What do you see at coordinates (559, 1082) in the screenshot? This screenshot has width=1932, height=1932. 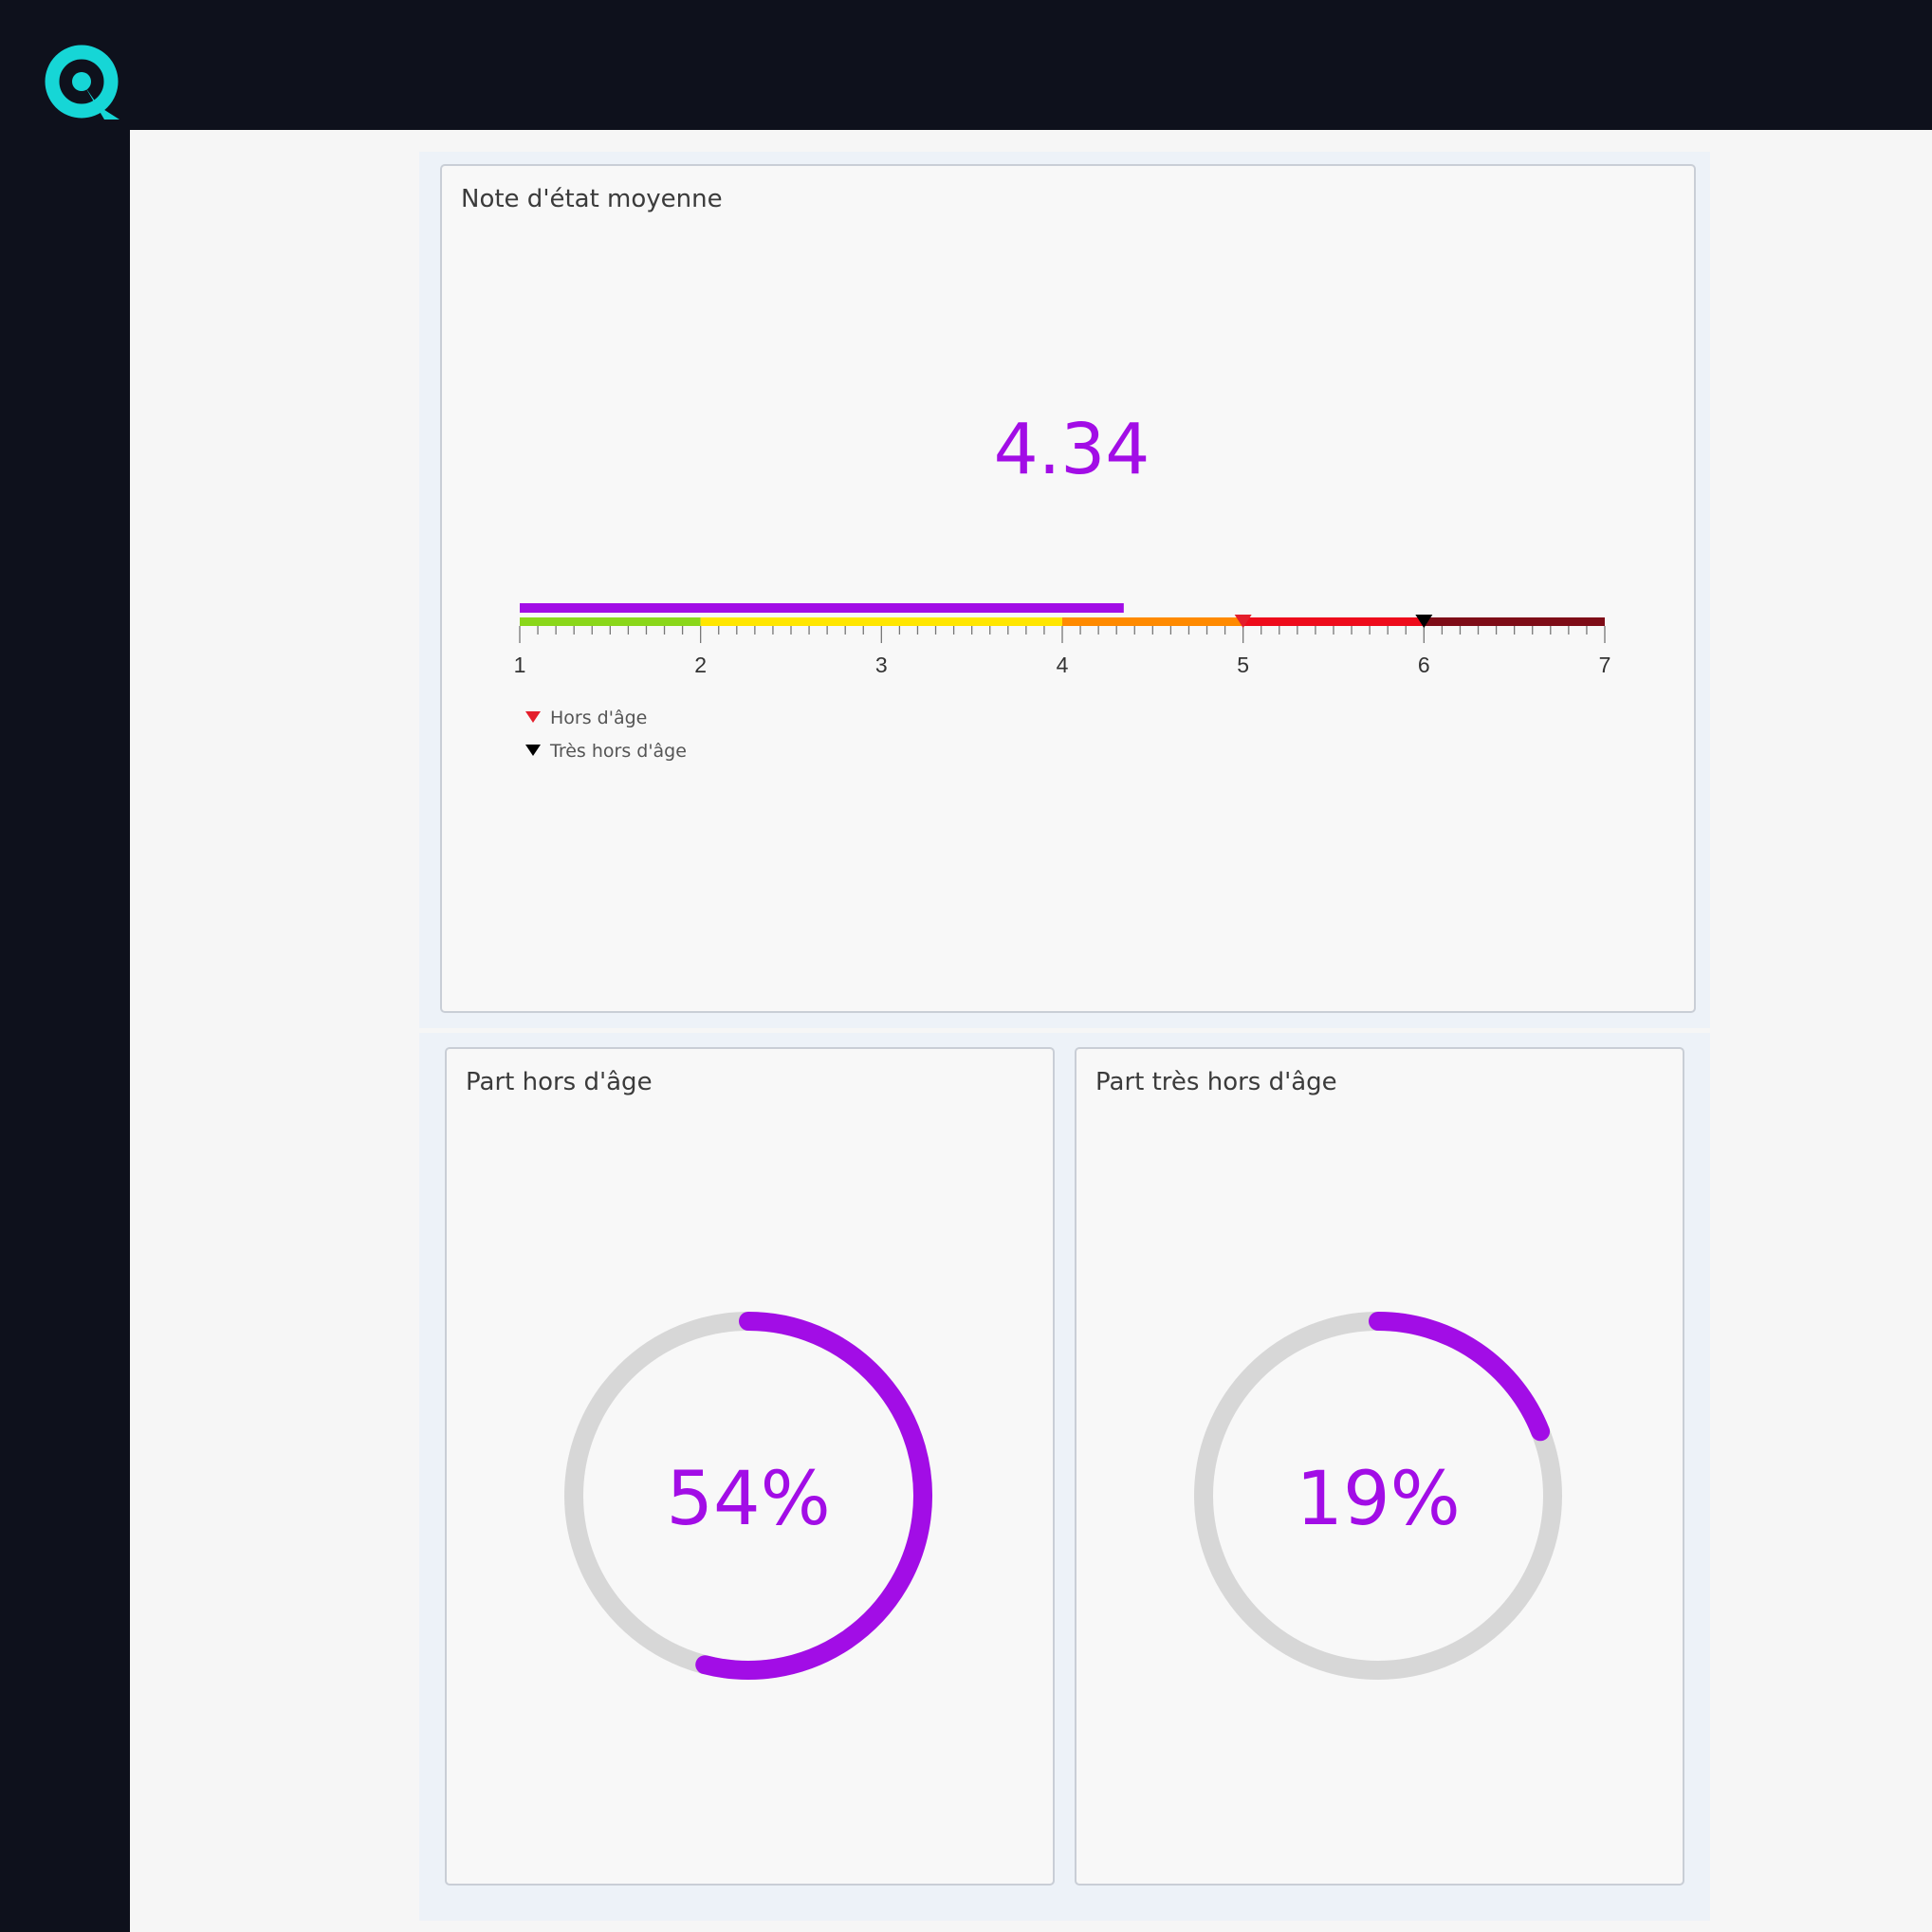 I see `card-title: Part hors d'âge` at bounding box center [559, 1082].